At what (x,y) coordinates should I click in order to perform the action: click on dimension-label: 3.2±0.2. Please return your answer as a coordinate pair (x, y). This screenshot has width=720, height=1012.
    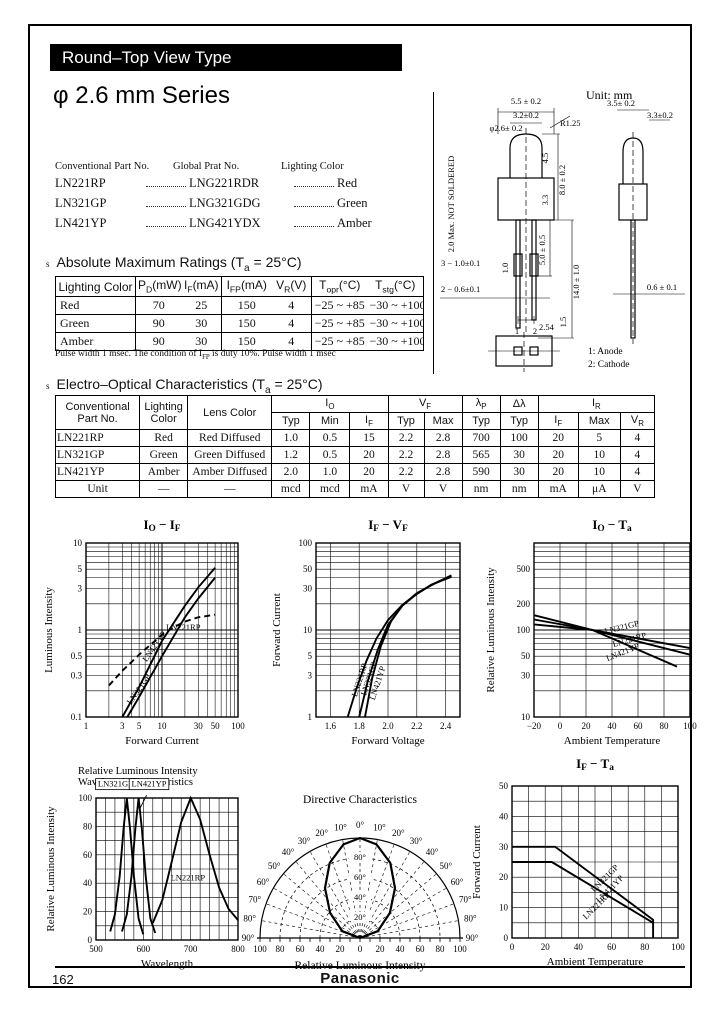
    Looking at the image, I should click on (526, 115).